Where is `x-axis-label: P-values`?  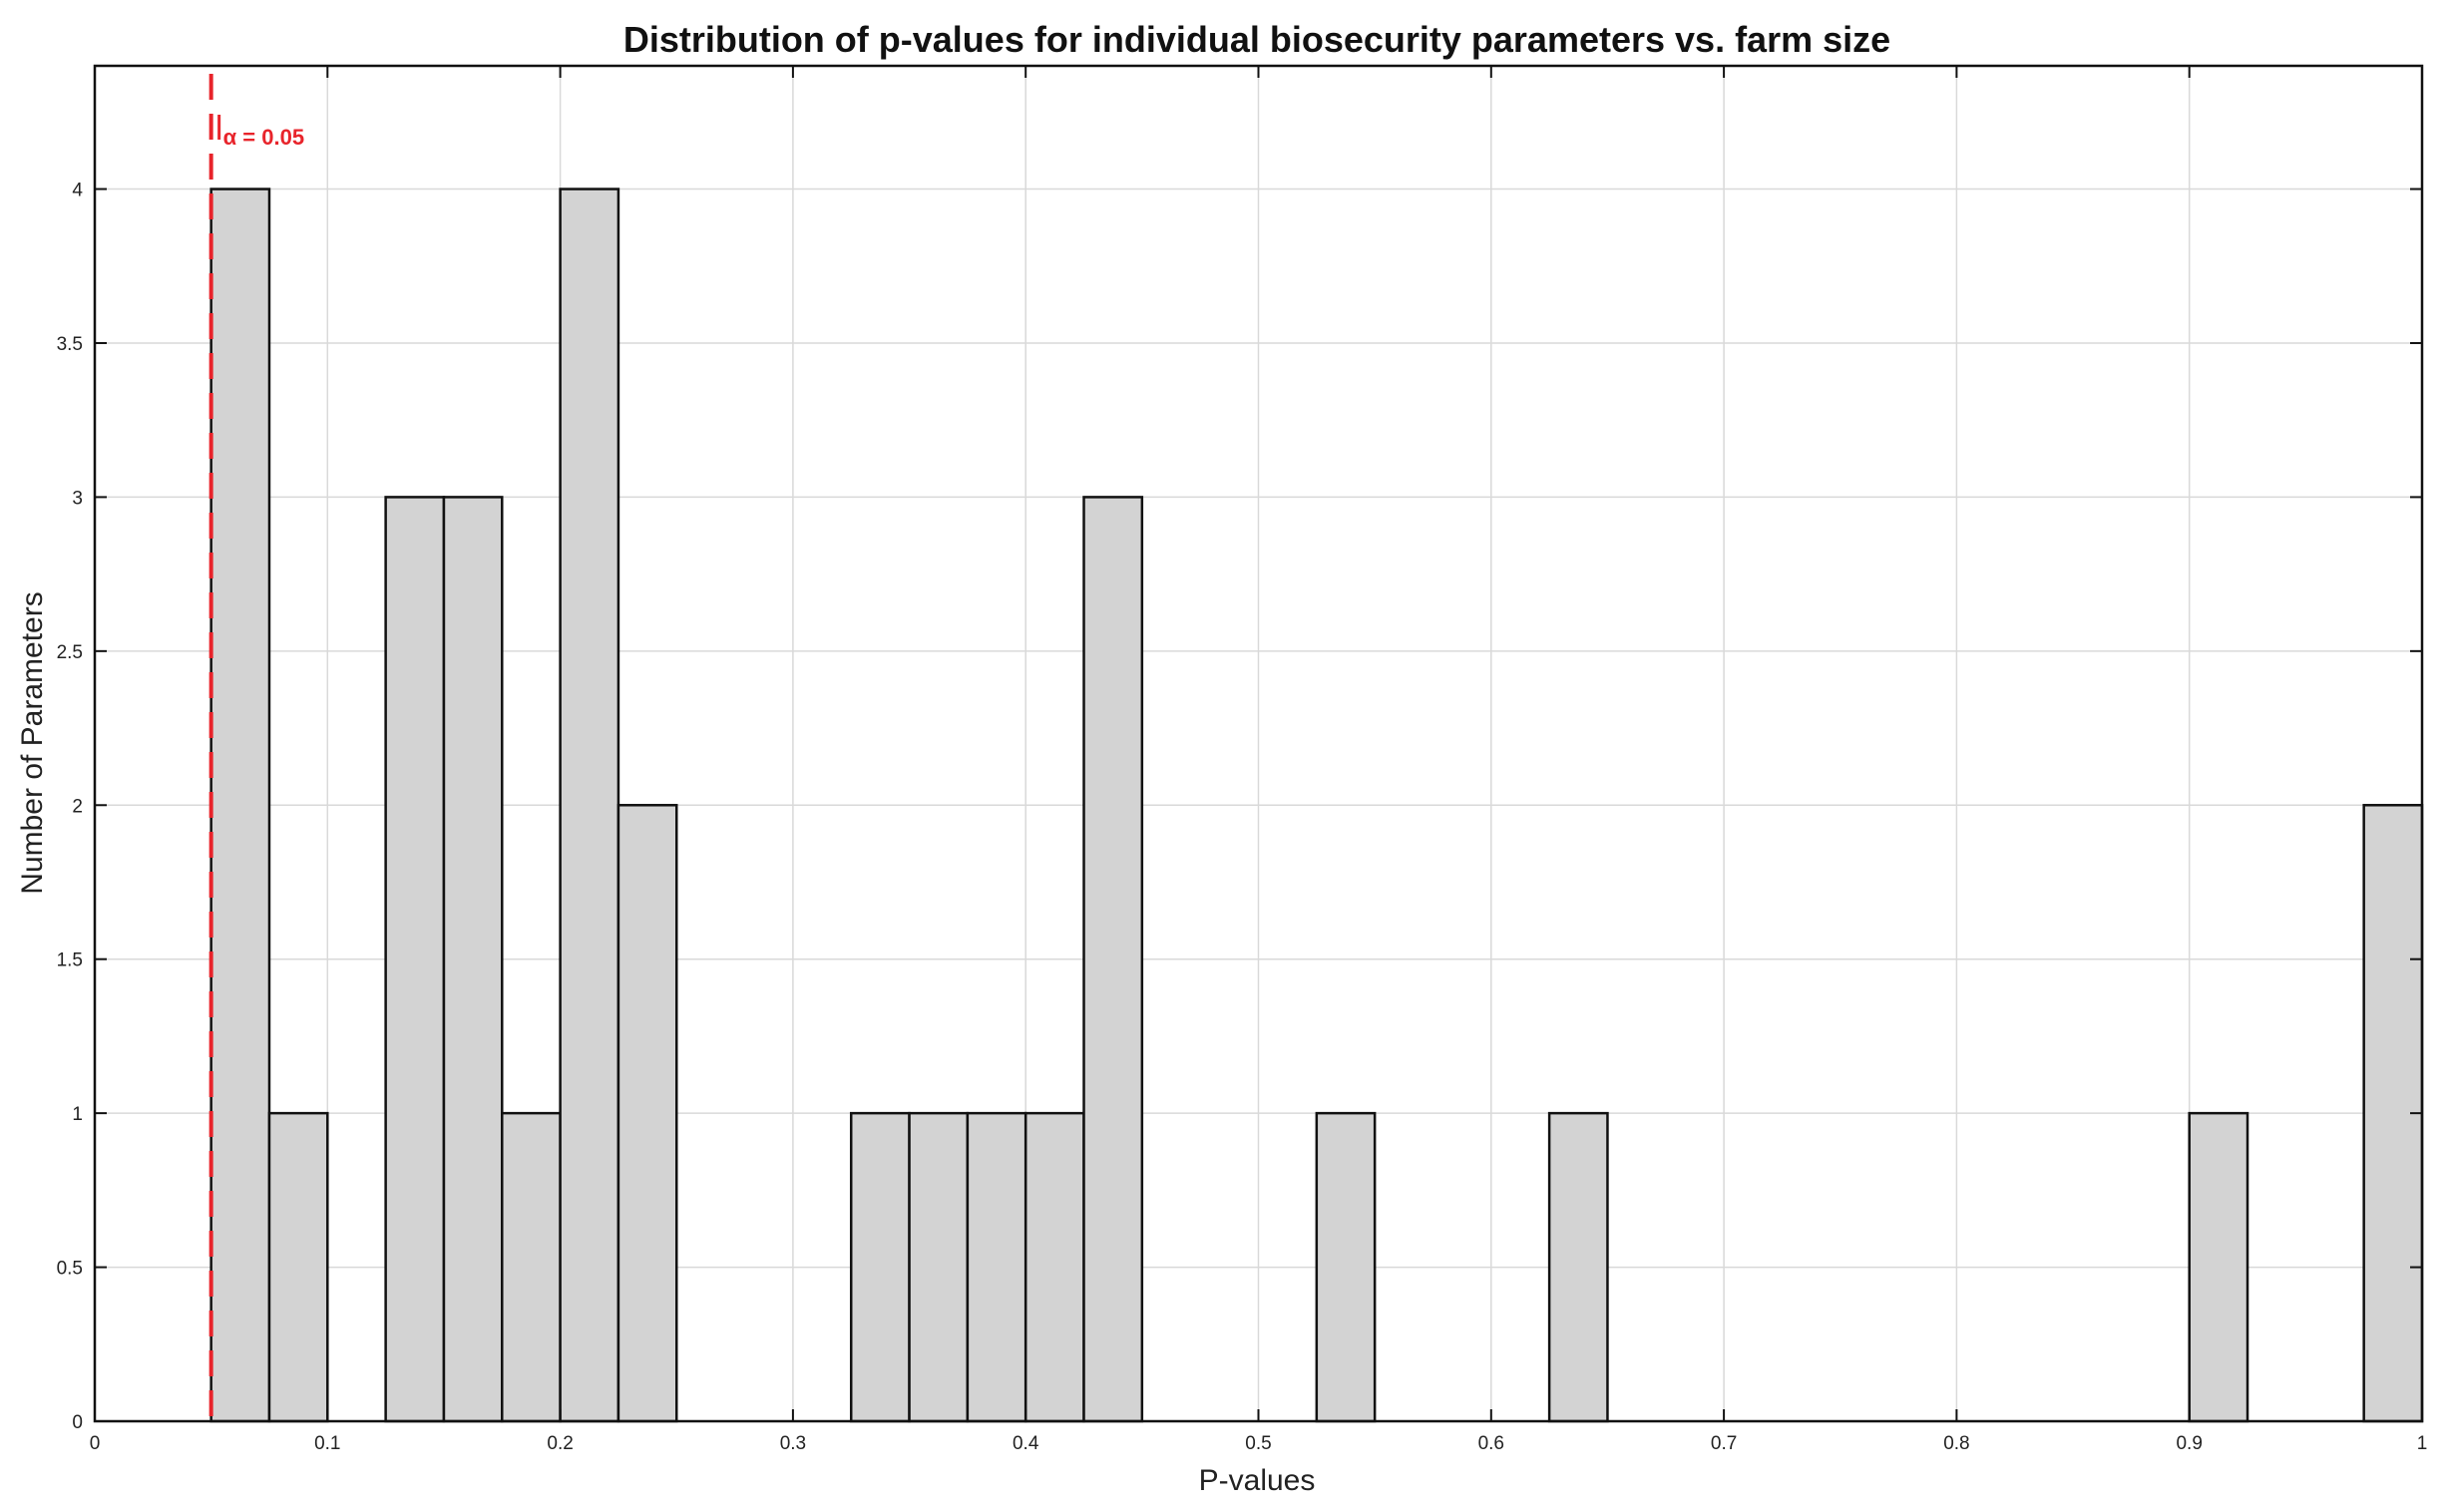 x-axis-label: P-values is located at coordinates (1257, 1480).